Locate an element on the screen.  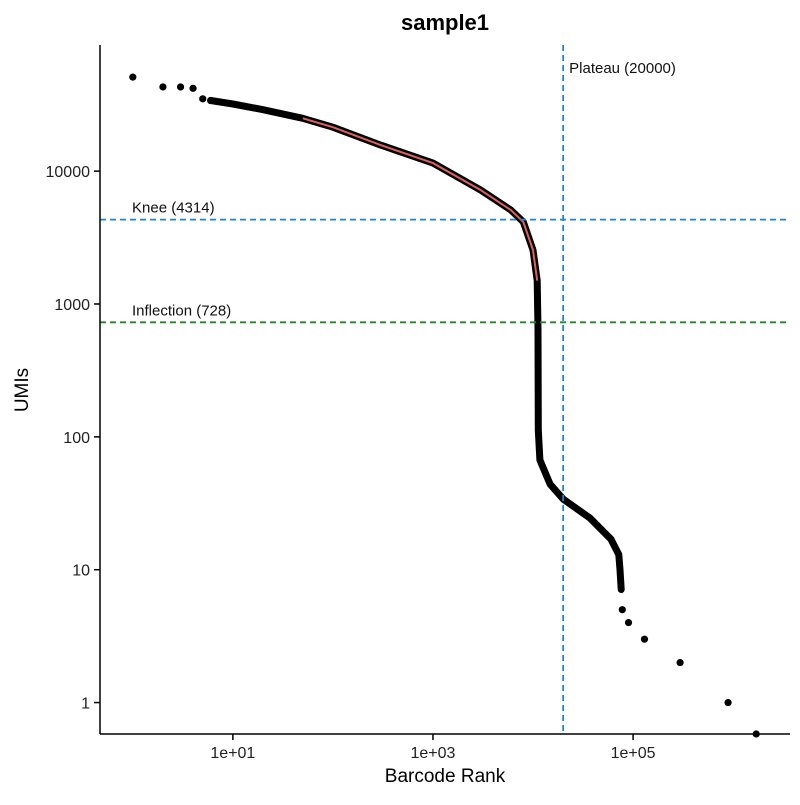
x-tick-label: 1e+03 is located at coordinates (433, 753).